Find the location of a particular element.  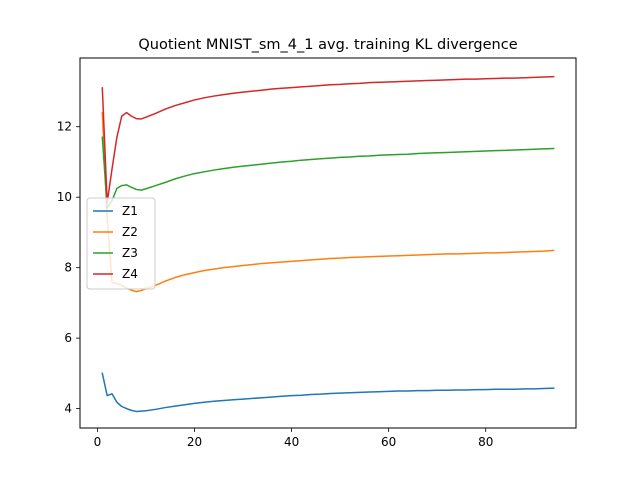

x-tick-label: 20 is located at coordinates (194, 442).